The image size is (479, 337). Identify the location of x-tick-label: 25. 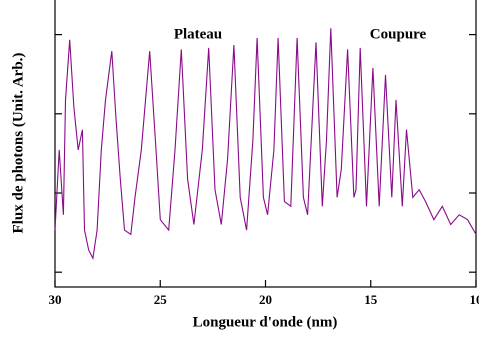
(161, 299).